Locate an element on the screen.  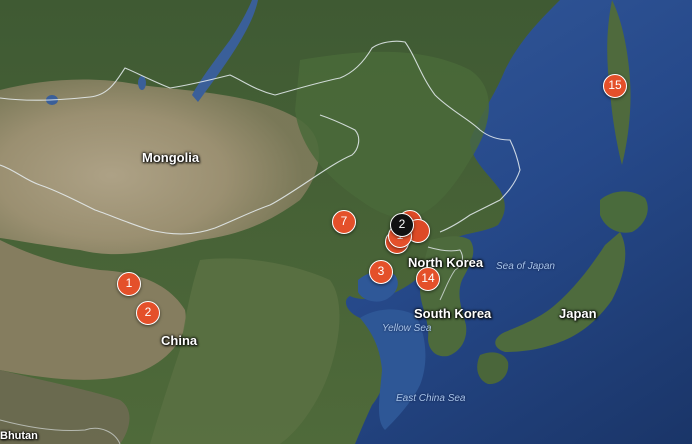
map-marker-2: 2 is located at coordinates (148, 313).